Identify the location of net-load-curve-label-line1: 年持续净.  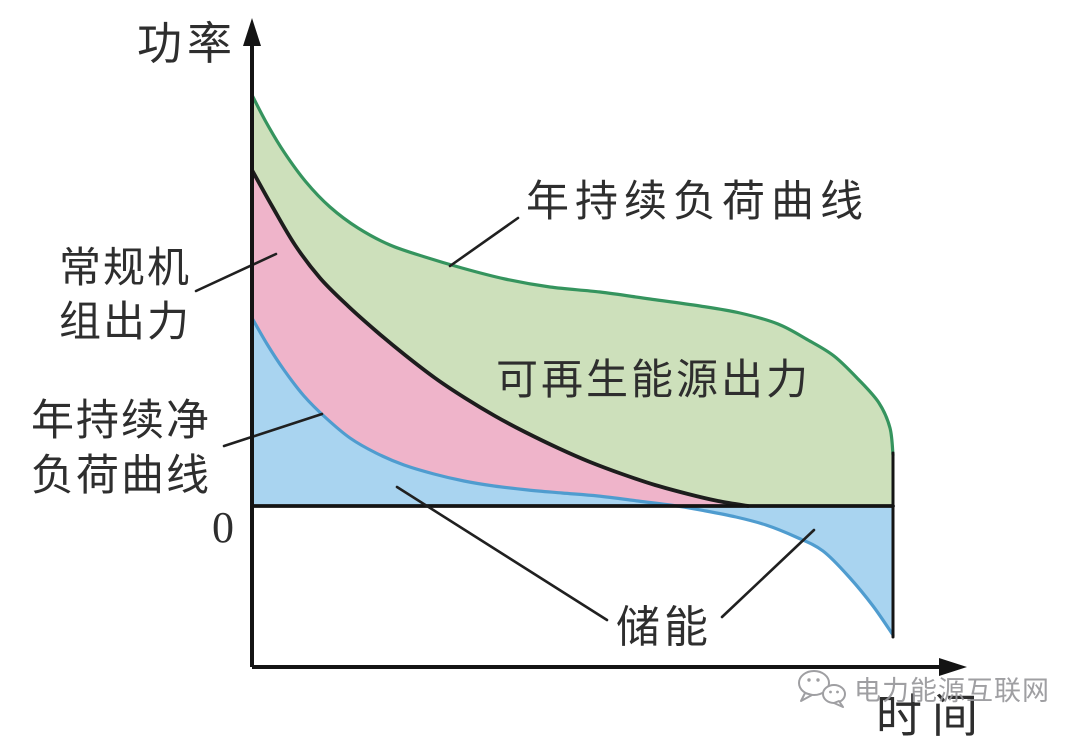
(121, 421).